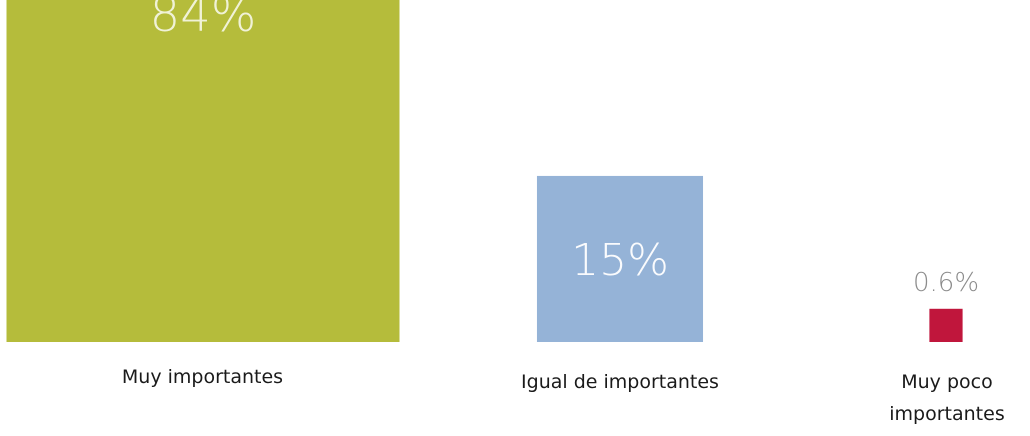 The width and height of the screenshot is (1030, 436). I want to click on category-label-muy-poco-importantes: Muy poco importantes, so click(947, 398).